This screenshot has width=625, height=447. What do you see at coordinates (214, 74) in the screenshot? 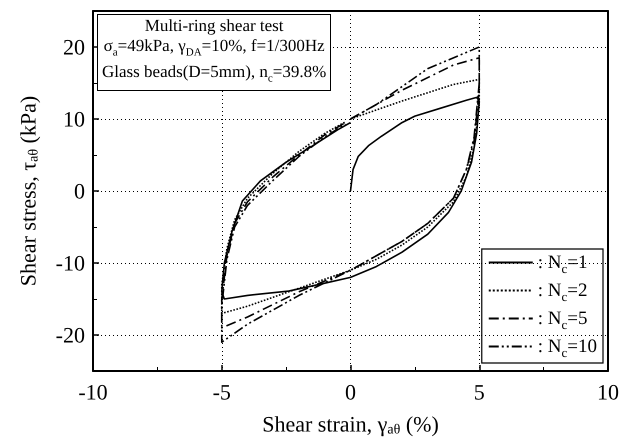
I see `annotation: Glass beads(D=5mm), n$_{c}$=39.8%` at bounding box center [214, 74].